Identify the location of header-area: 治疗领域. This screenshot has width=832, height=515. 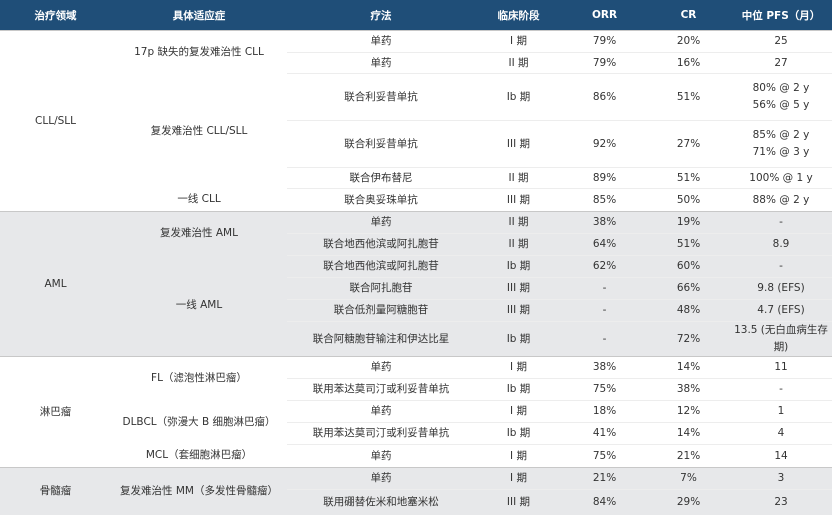
(55, 15).